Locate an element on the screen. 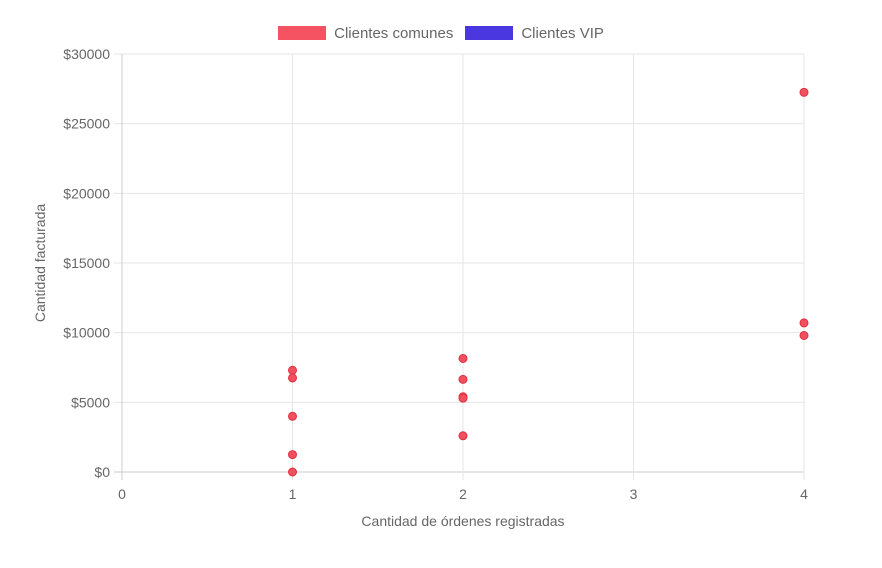  legend-item-clientes-comunes: Clientes comunes is located at coordinates (365, 33).